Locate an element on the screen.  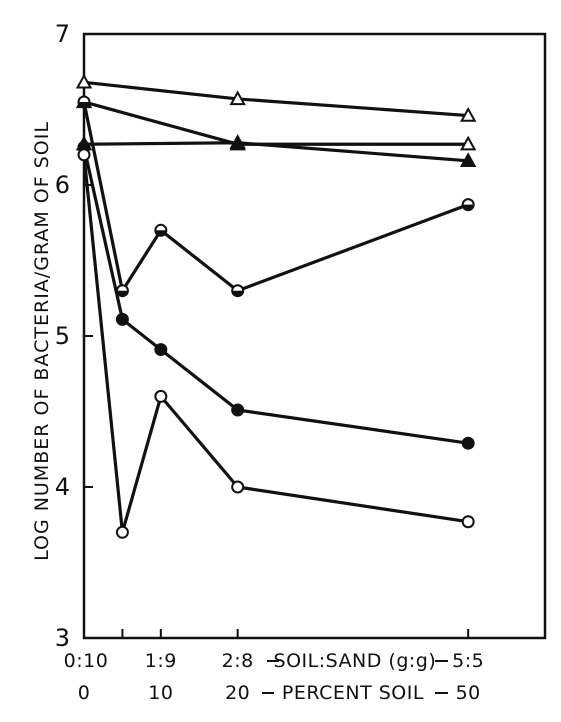
x-axis-label-ratio: SOIL:SAND (g:g) is located at coordinates (355, 661).